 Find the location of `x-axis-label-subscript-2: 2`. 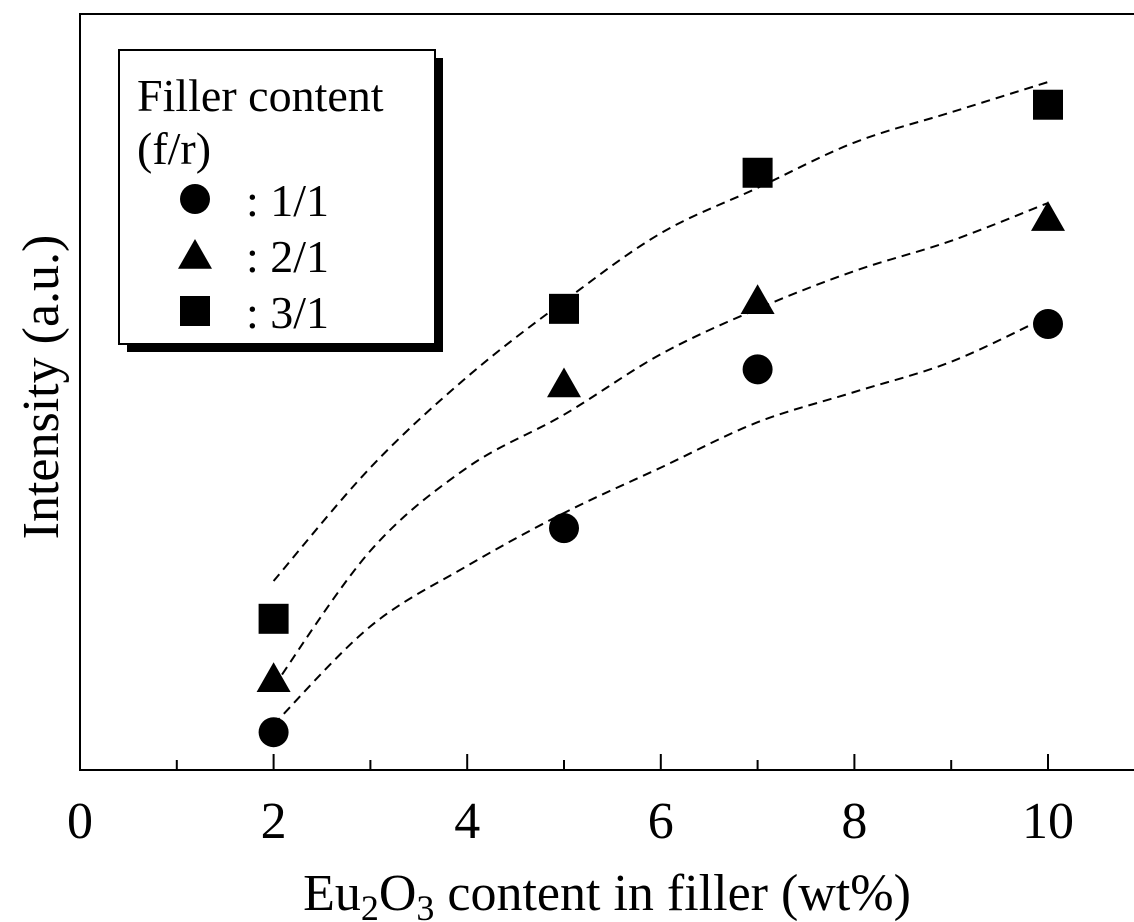

x-axis-label-subscript-2: 2 is located at coordinates (370, 905).